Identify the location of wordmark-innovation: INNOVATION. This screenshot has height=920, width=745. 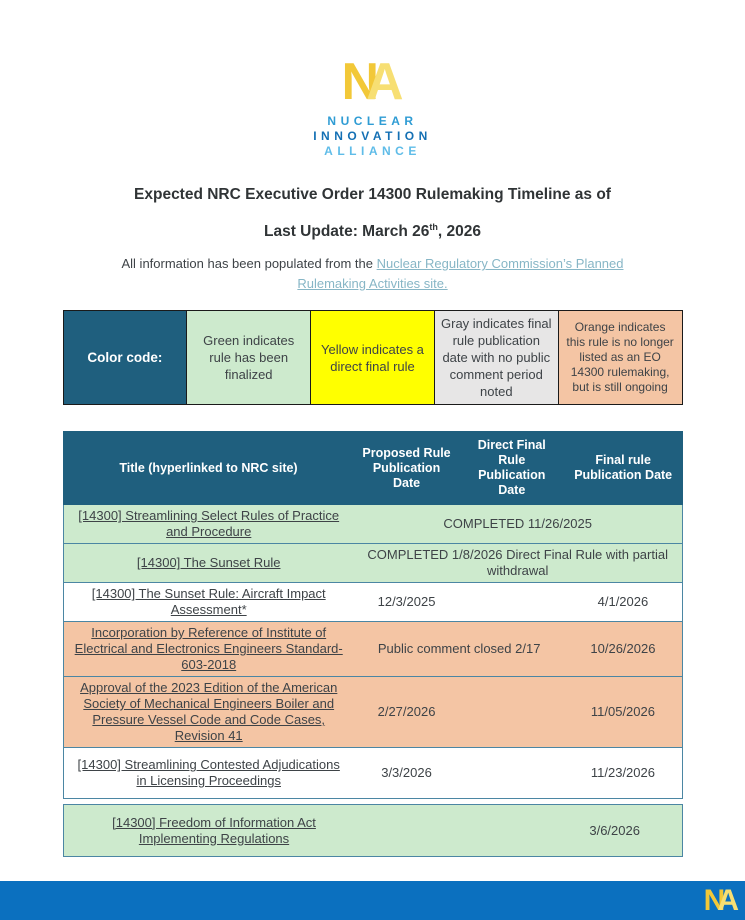
(372, 136).